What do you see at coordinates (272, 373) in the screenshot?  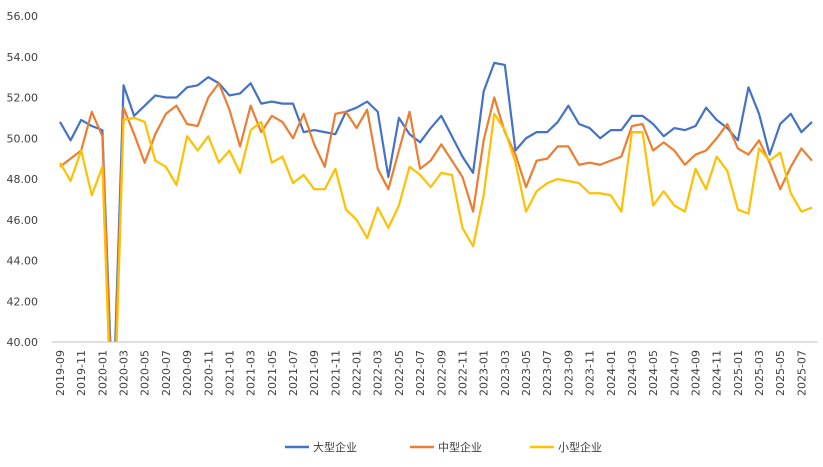 I see `x-tick-label: 2021-05` at bounding box center [272, 373].